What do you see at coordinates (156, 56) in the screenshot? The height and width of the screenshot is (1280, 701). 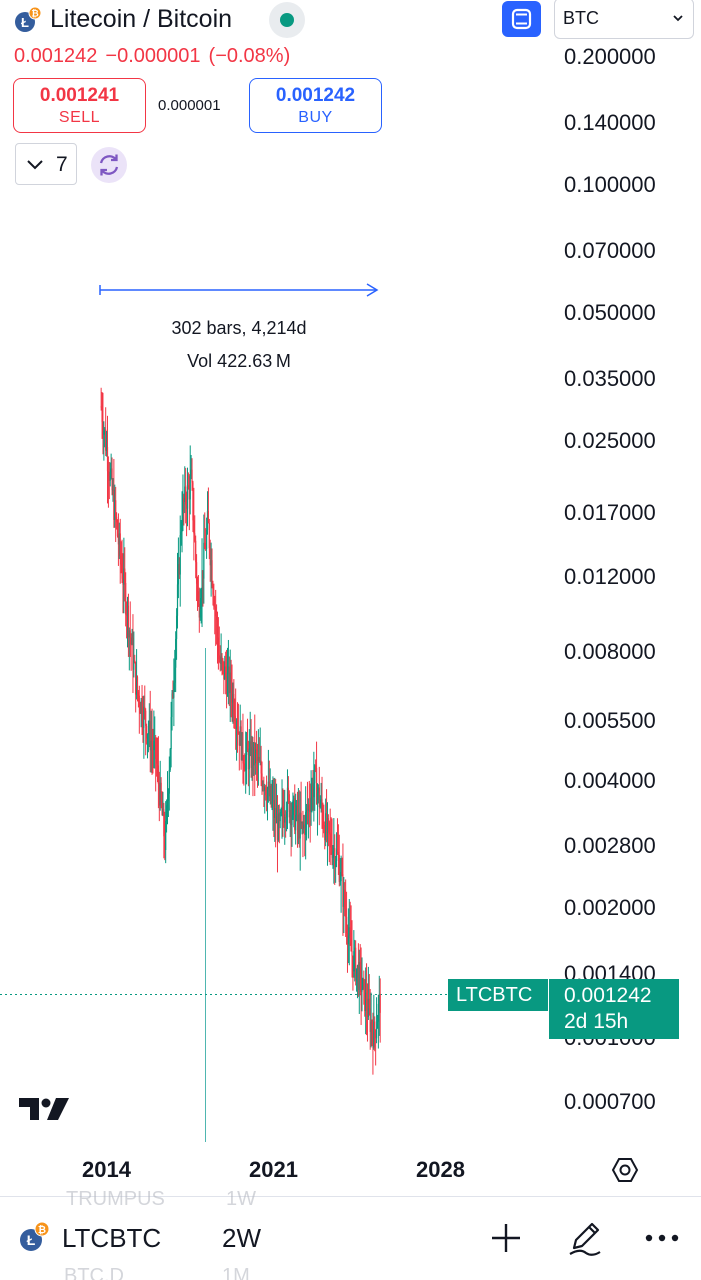 I see `price-change-line: 0.001242 −0.000001 (−0.08%)` at bounding box center [156, 56].